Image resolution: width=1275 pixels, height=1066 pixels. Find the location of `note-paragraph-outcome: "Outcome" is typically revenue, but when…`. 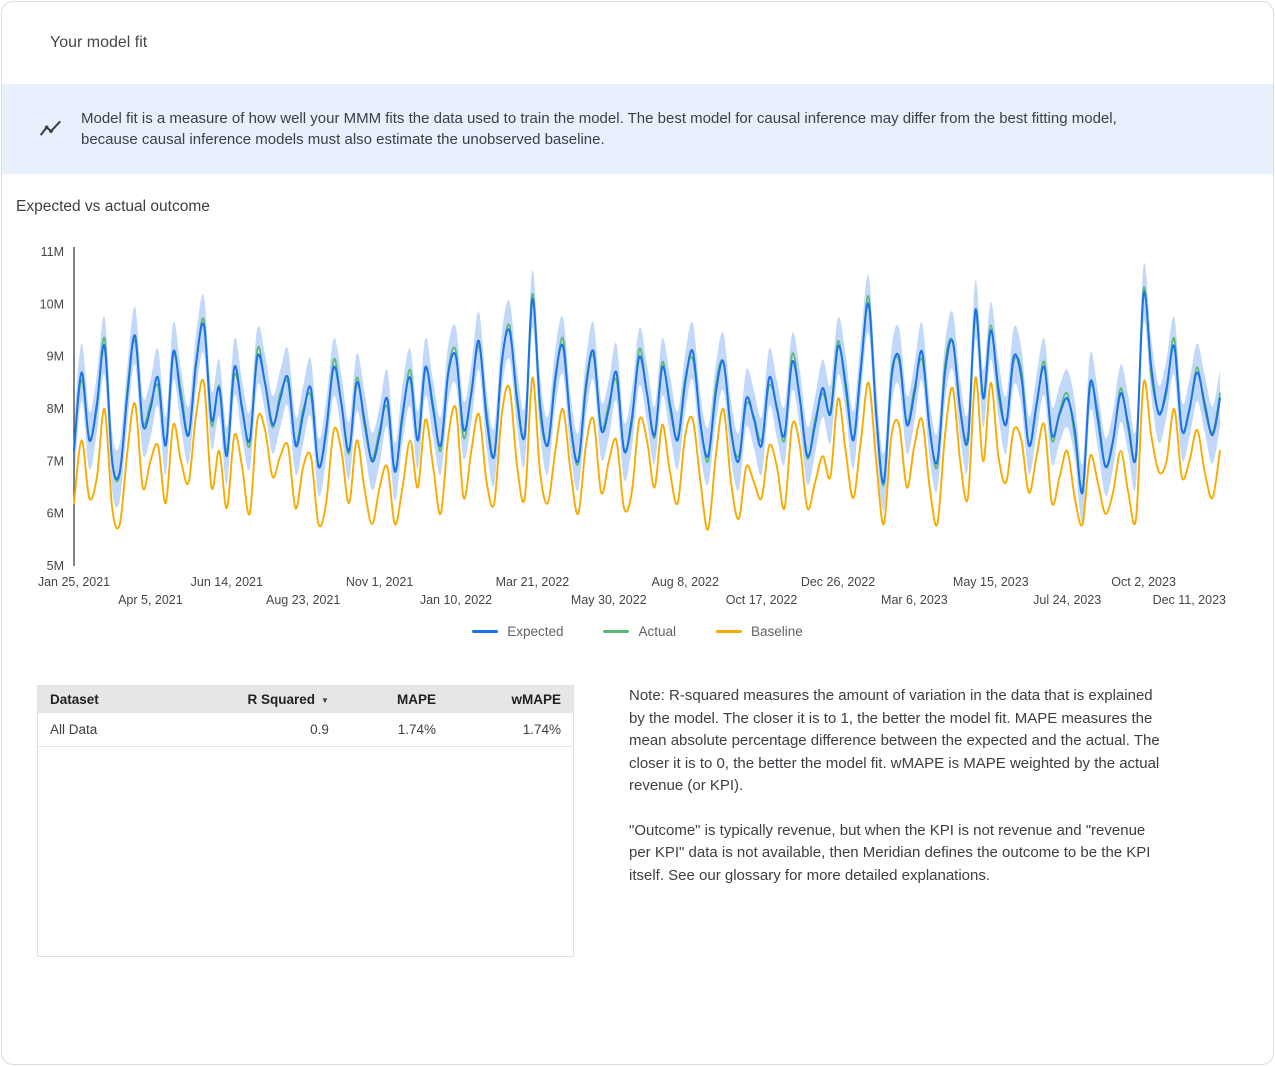

note-paragraph-outcome: "Outcome" is typically revenue, but when… is located at coordinates (890, 852).